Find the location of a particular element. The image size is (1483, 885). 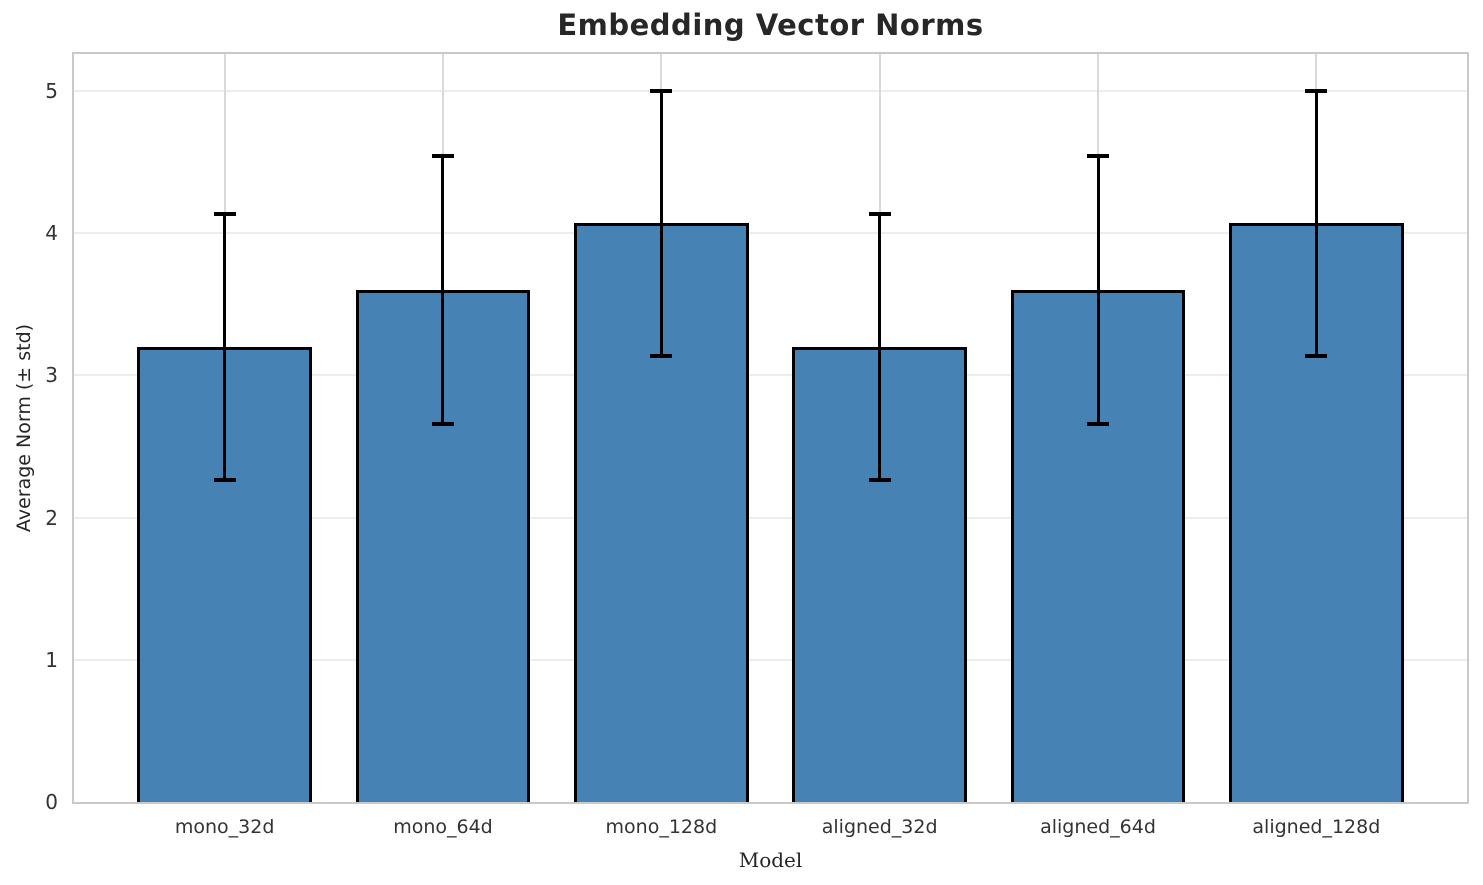

x-tick-label-mono_64d: mono_64d is located at coordinates (443, 827).